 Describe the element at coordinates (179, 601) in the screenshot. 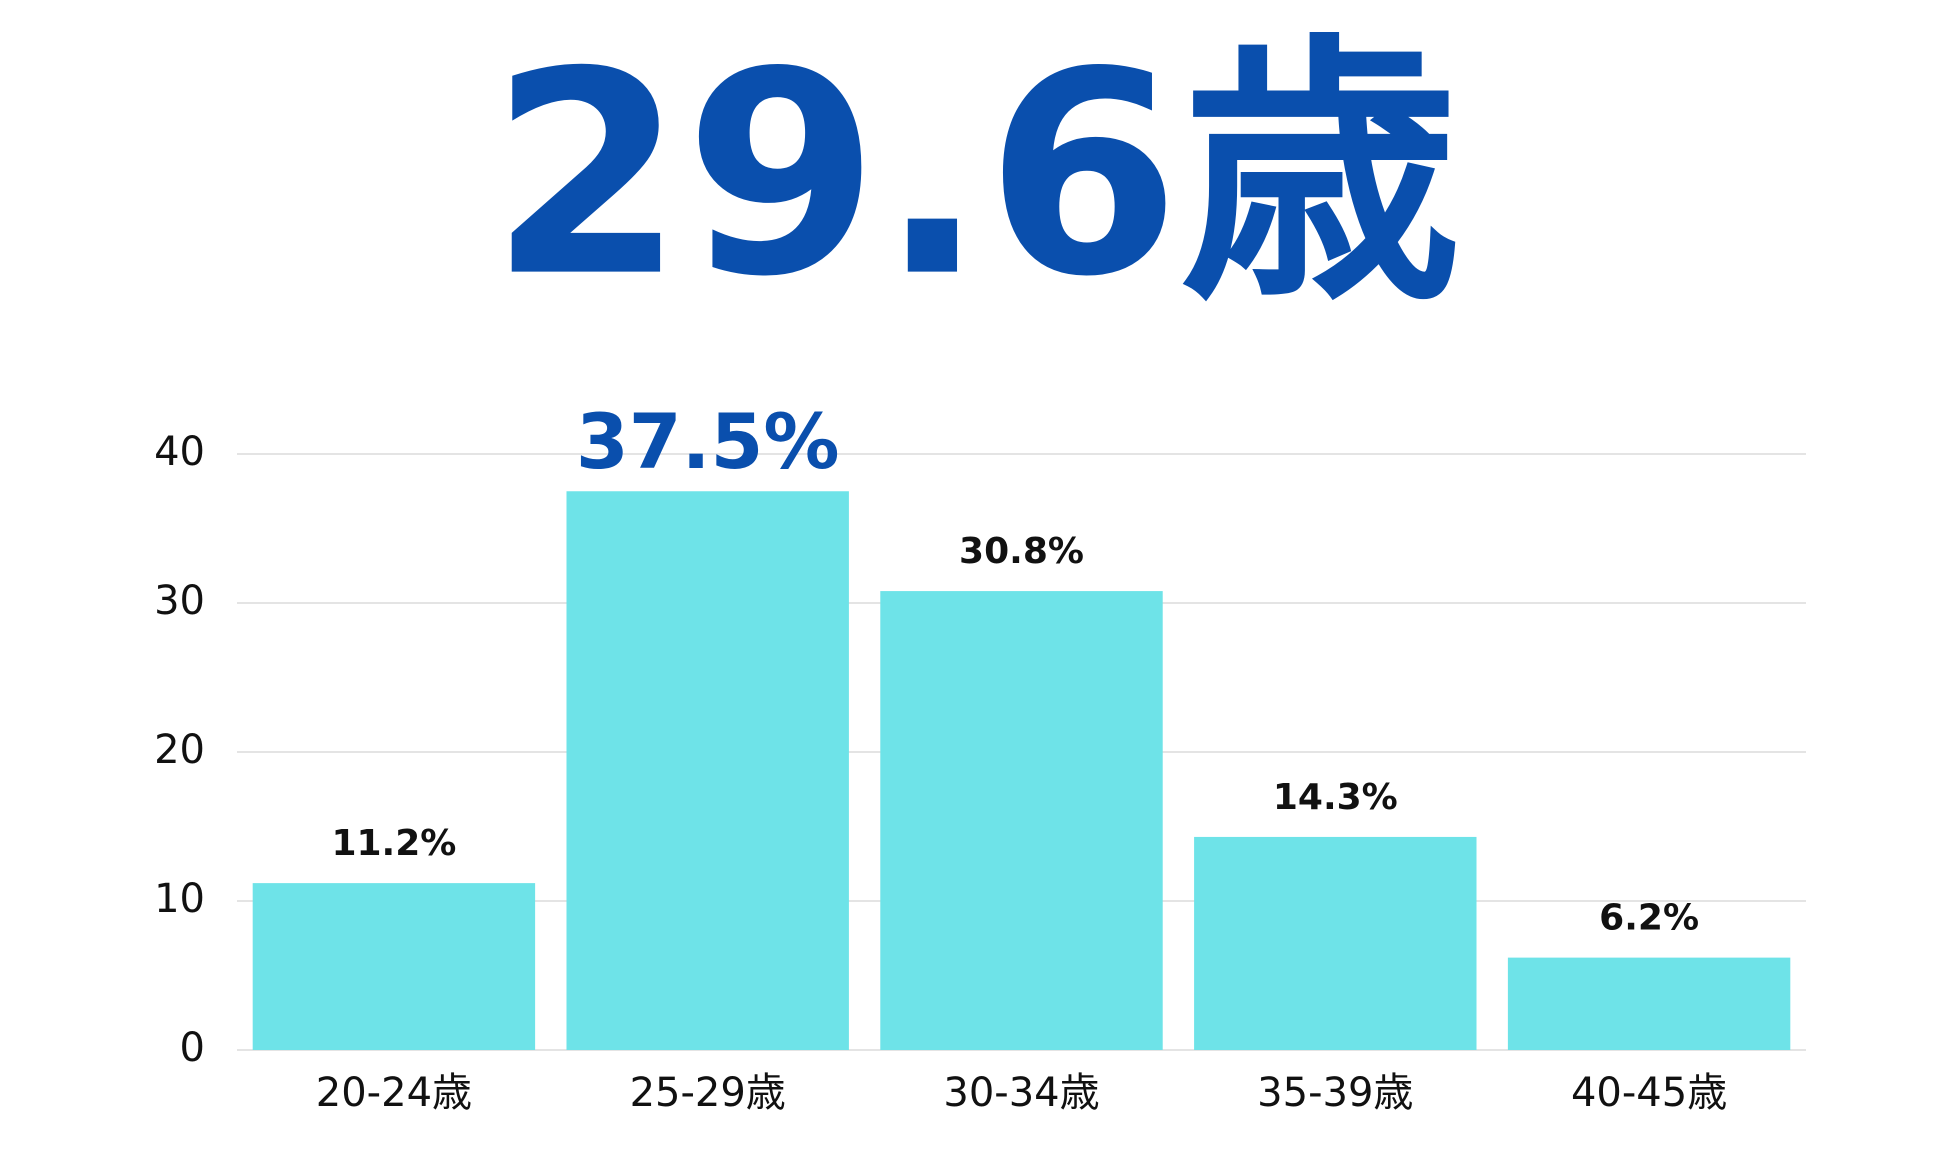

I see `y-tick-label: 30` at that location.